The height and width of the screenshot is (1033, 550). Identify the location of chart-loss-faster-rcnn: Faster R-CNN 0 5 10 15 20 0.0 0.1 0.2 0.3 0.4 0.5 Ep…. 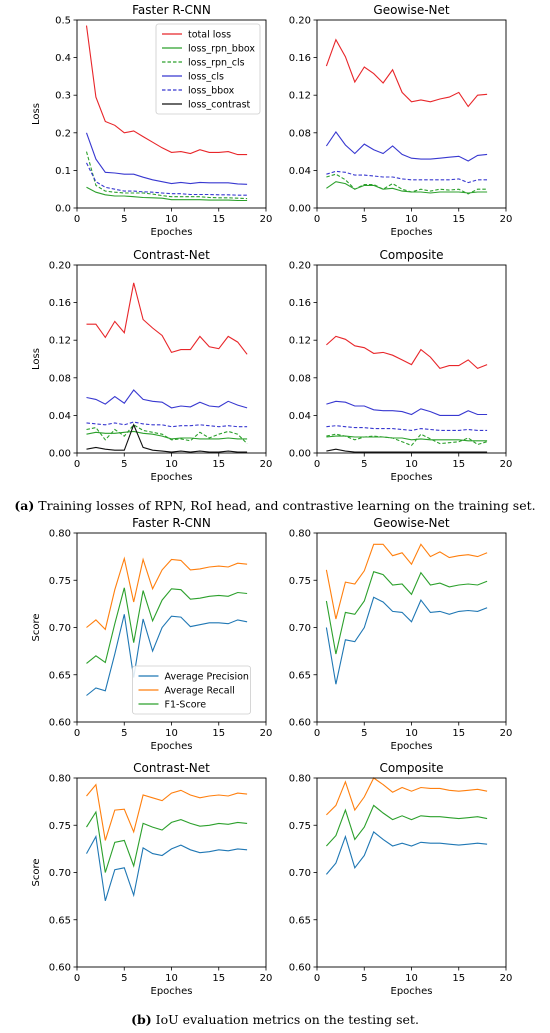
(151, 120).